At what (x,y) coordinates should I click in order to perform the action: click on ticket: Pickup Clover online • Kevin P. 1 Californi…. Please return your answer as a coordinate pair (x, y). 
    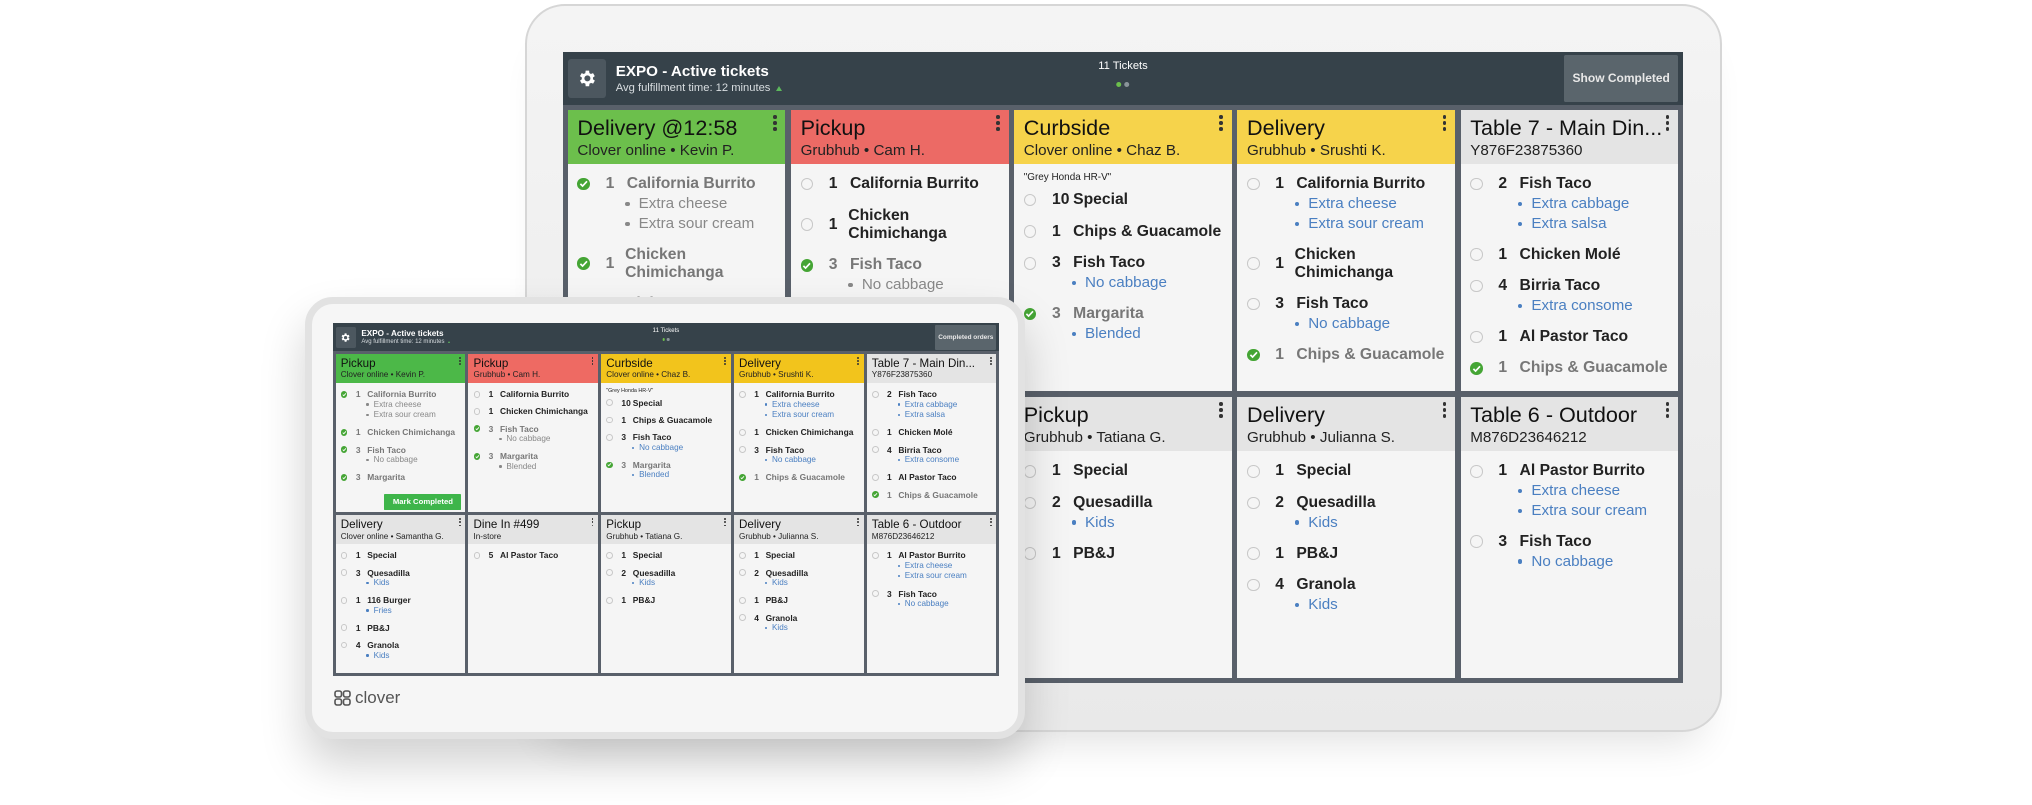
    Looking at the image, I should click on (400, 433).